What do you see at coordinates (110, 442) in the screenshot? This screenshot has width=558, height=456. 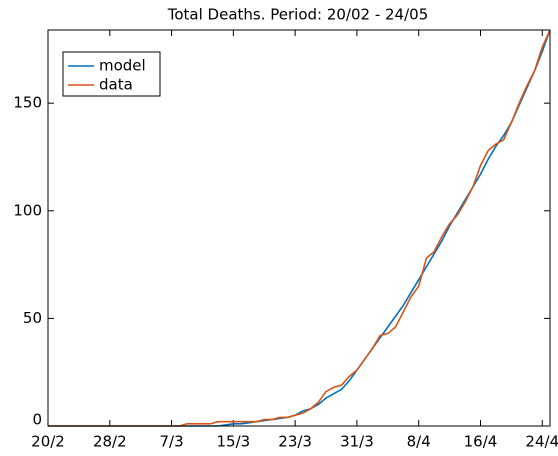 I see `x-tick-label: 28/2` at bounding box center [110, 442].